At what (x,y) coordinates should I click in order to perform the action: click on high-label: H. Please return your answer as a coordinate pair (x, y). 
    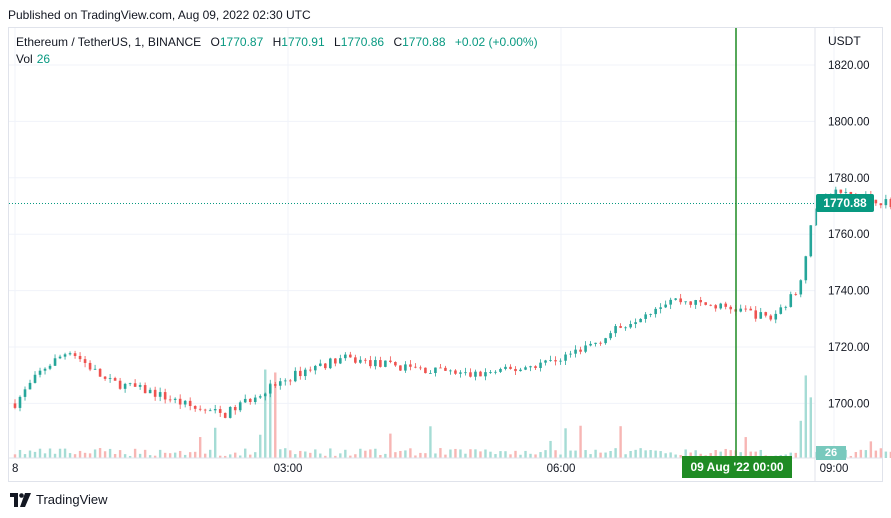
    Looking at the image, I should click on (277, 42).